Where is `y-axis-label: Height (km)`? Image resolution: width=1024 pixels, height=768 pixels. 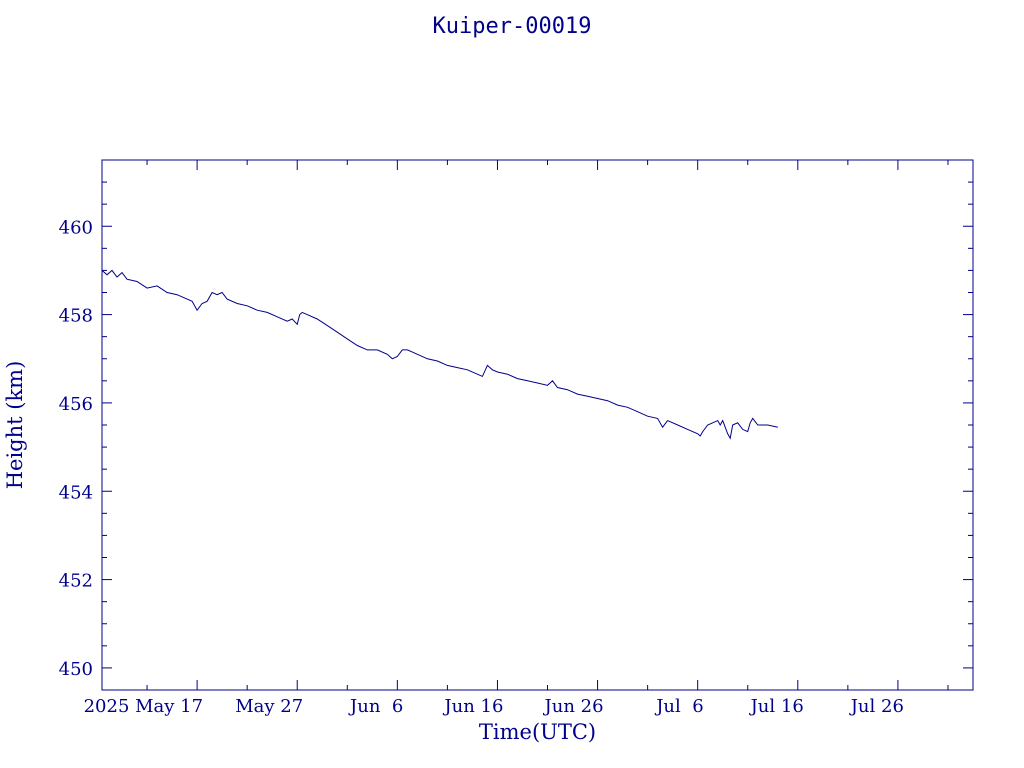 y-axis-label: Height (km) is located at coordinates (15, 425).